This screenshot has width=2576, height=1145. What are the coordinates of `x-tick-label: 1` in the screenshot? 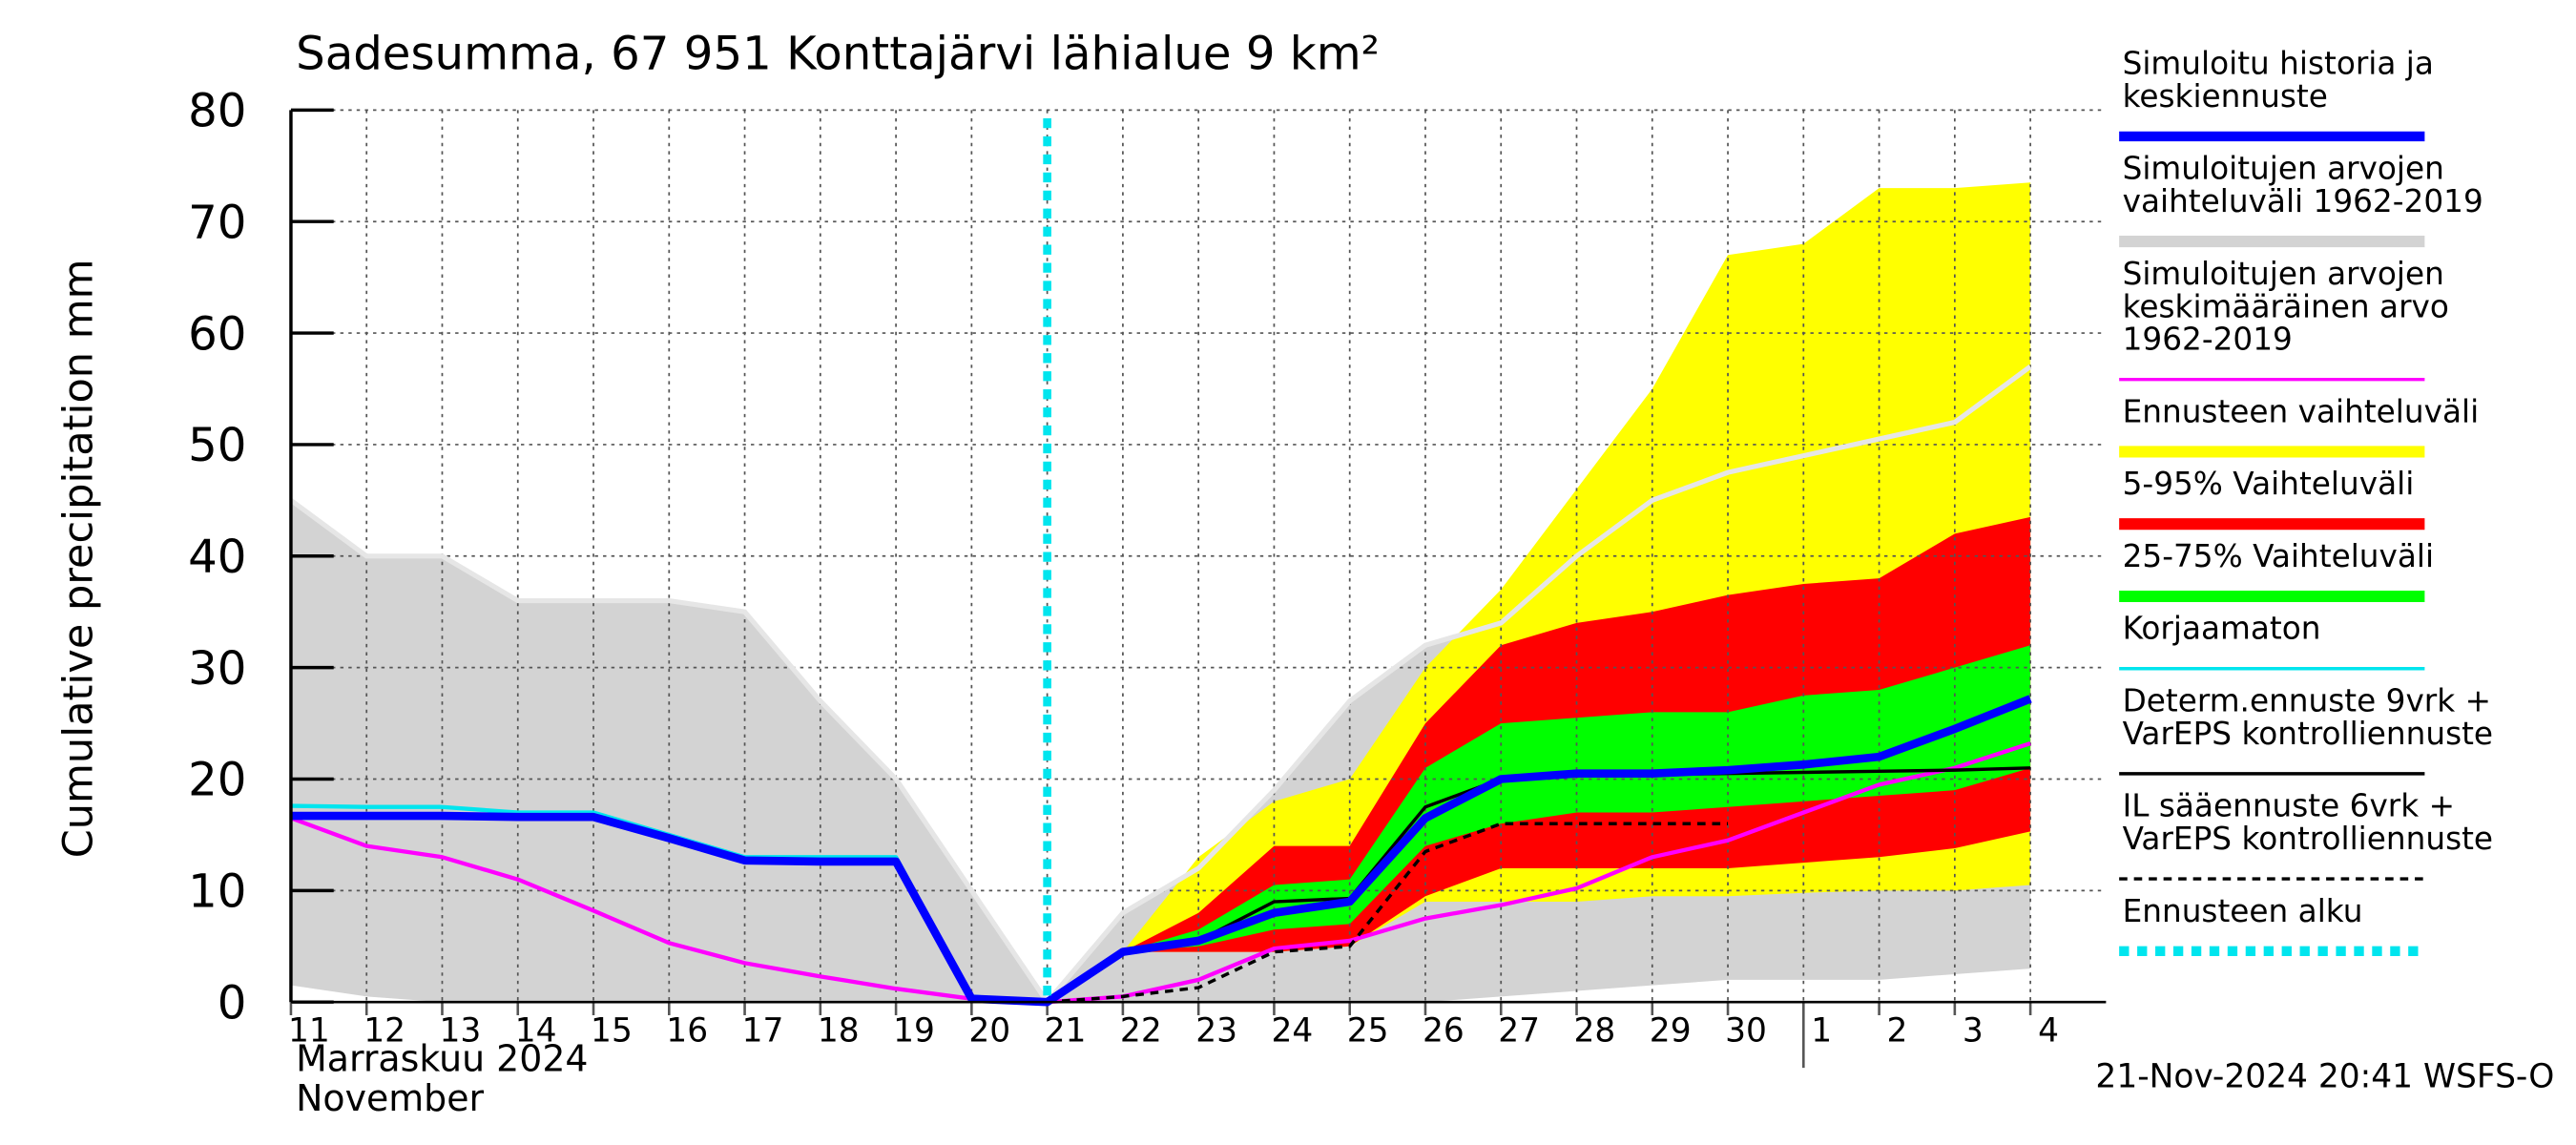 It's located at (1821, 1031).